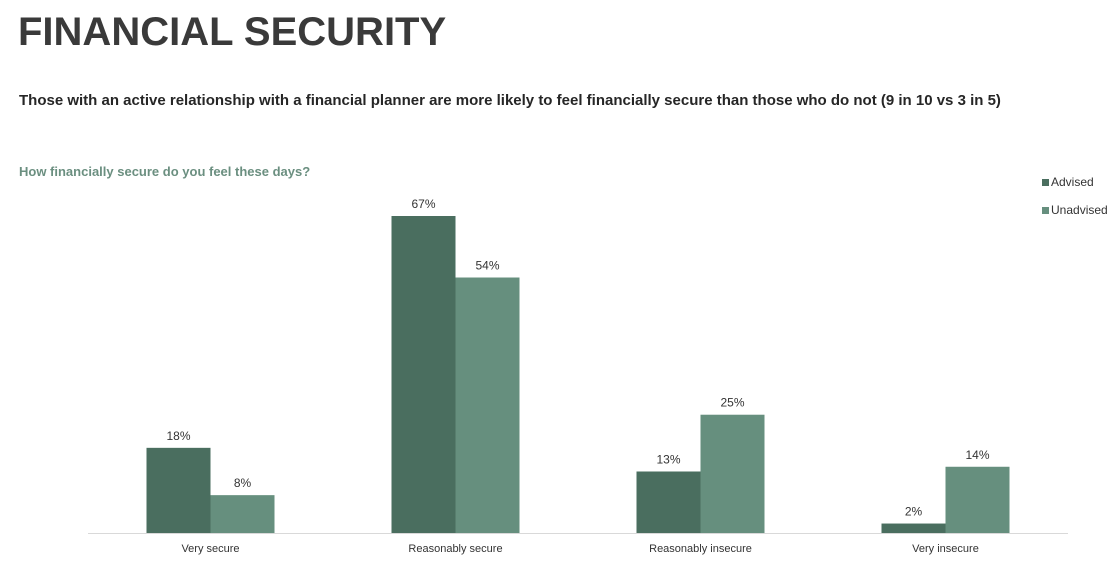 This screenshot has height=561, width=1115. I want to click on legend-label-advised: Advised, so click(1072, 182).